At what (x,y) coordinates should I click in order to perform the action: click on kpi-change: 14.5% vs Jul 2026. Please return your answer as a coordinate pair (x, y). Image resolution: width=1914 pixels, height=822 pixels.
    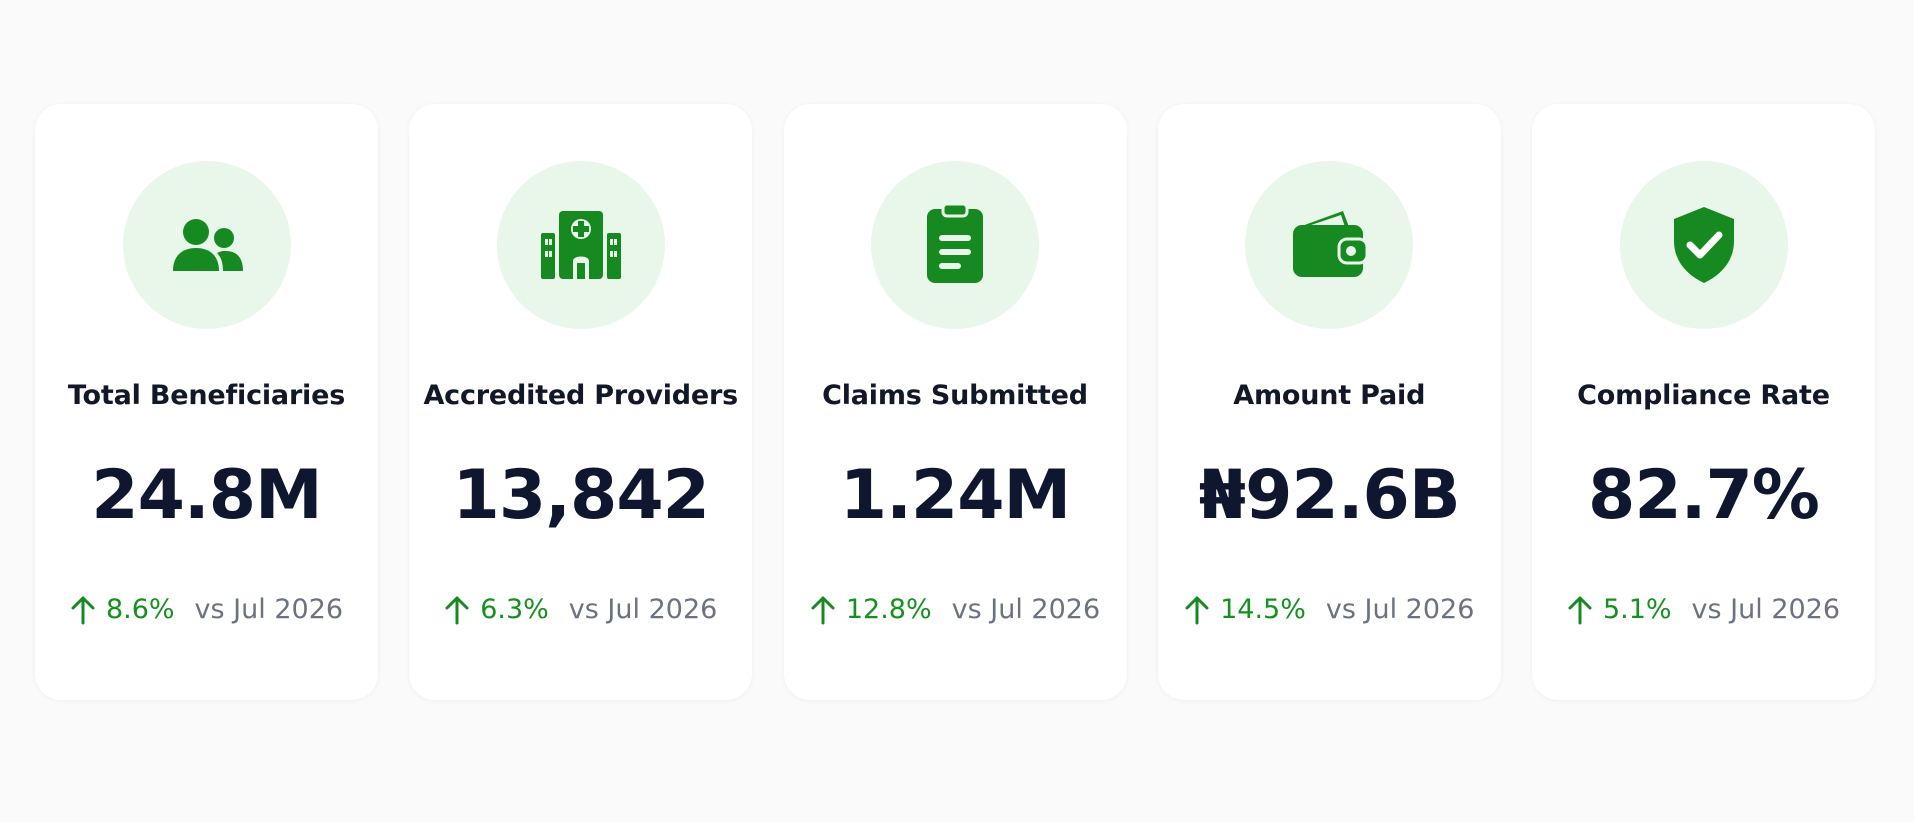
    Looking at the image, I should click on (1329, 609).